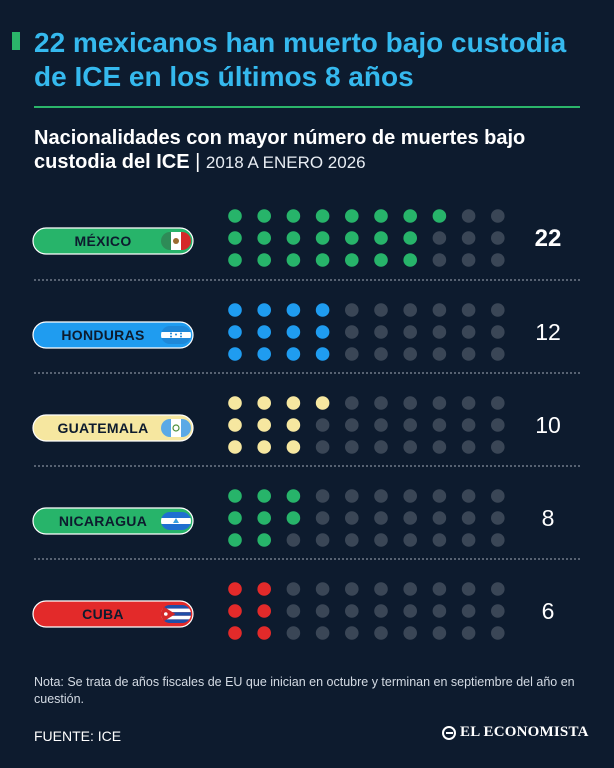 The height and width of the screenshot is (768, 614). What do you see at coordinates (16, 41) in the screenshot?
I see `title-accent-bar` at bounding box center [16, 41].